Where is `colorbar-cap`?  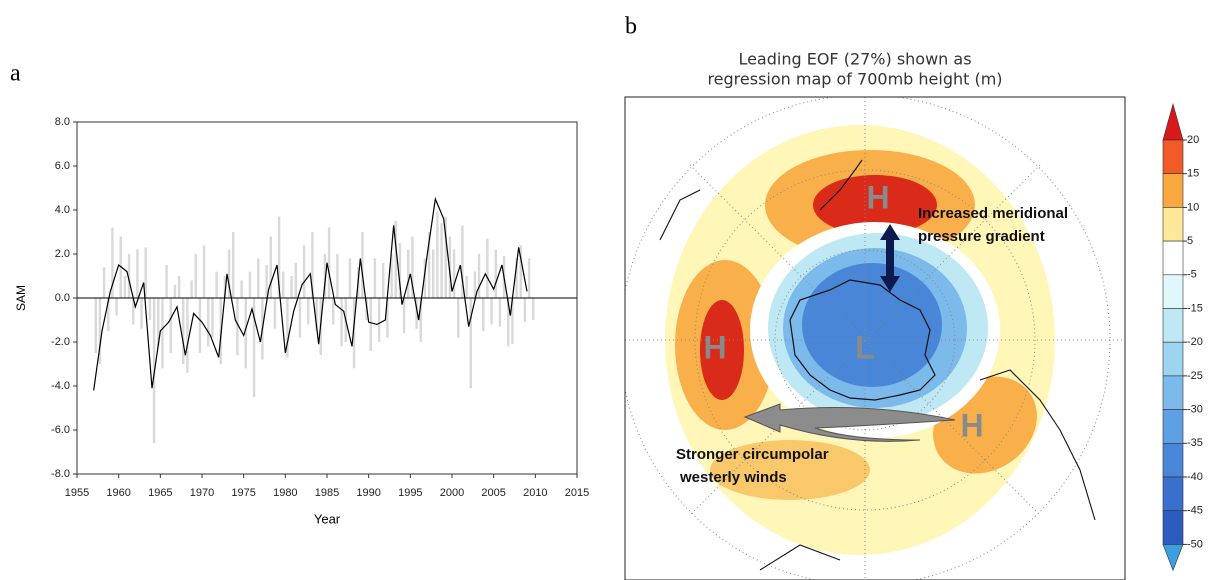 colorbar-cap is located at coordinates (1173, 558).